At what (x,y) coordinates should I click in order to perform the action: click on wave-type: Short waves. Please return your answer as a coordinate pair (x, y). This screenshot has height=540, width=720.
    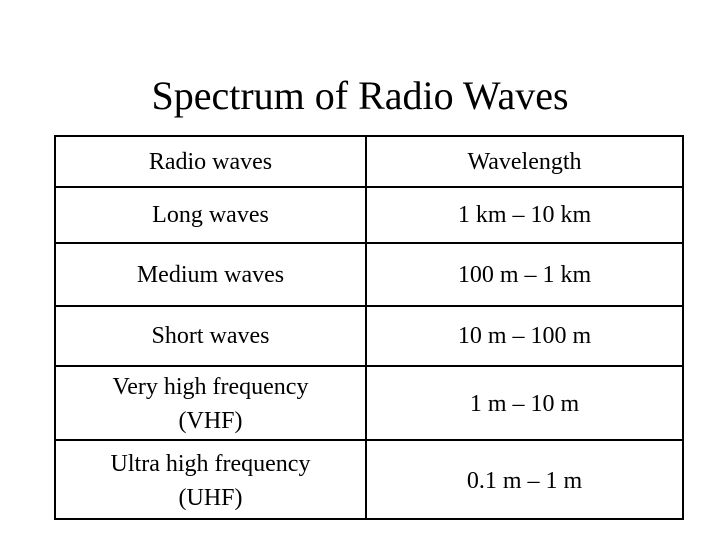
    Looking at the image, I should click on (210, 336).